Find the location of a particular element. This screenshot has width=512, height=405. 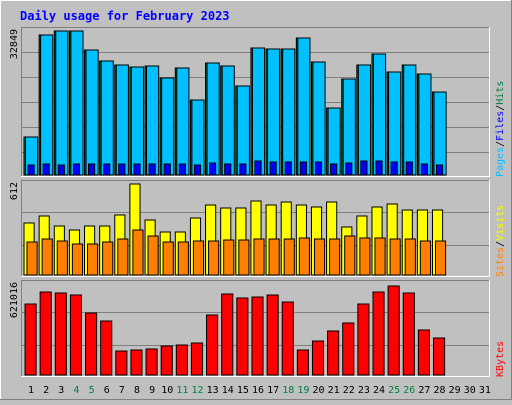

legend-hits: Hits is located at coordinates (500, 93).